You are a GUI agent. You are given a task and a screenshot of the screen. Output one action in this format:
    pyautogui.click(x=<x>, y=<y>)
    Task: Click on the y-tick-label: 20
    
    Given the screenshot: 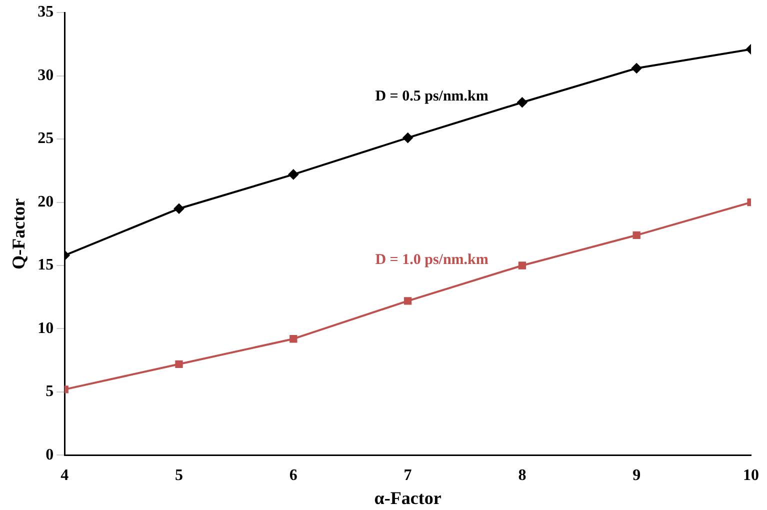 What is the action you would take?
    pyautogui.click(x=46, y=201)
    